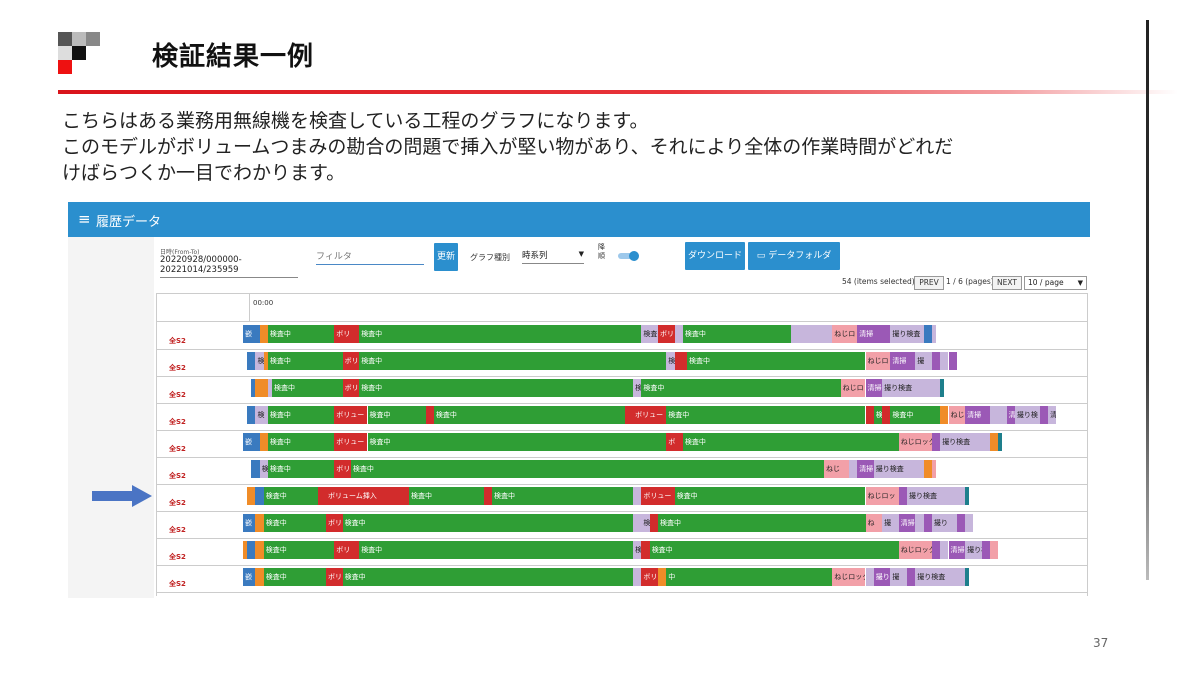 Image resolution: width=1200 pixels, height=675 pixels. Describe the element at coordinates (970, 281) in the screenshot. I see `page-info: 1 / 6 (pages)` at that location.